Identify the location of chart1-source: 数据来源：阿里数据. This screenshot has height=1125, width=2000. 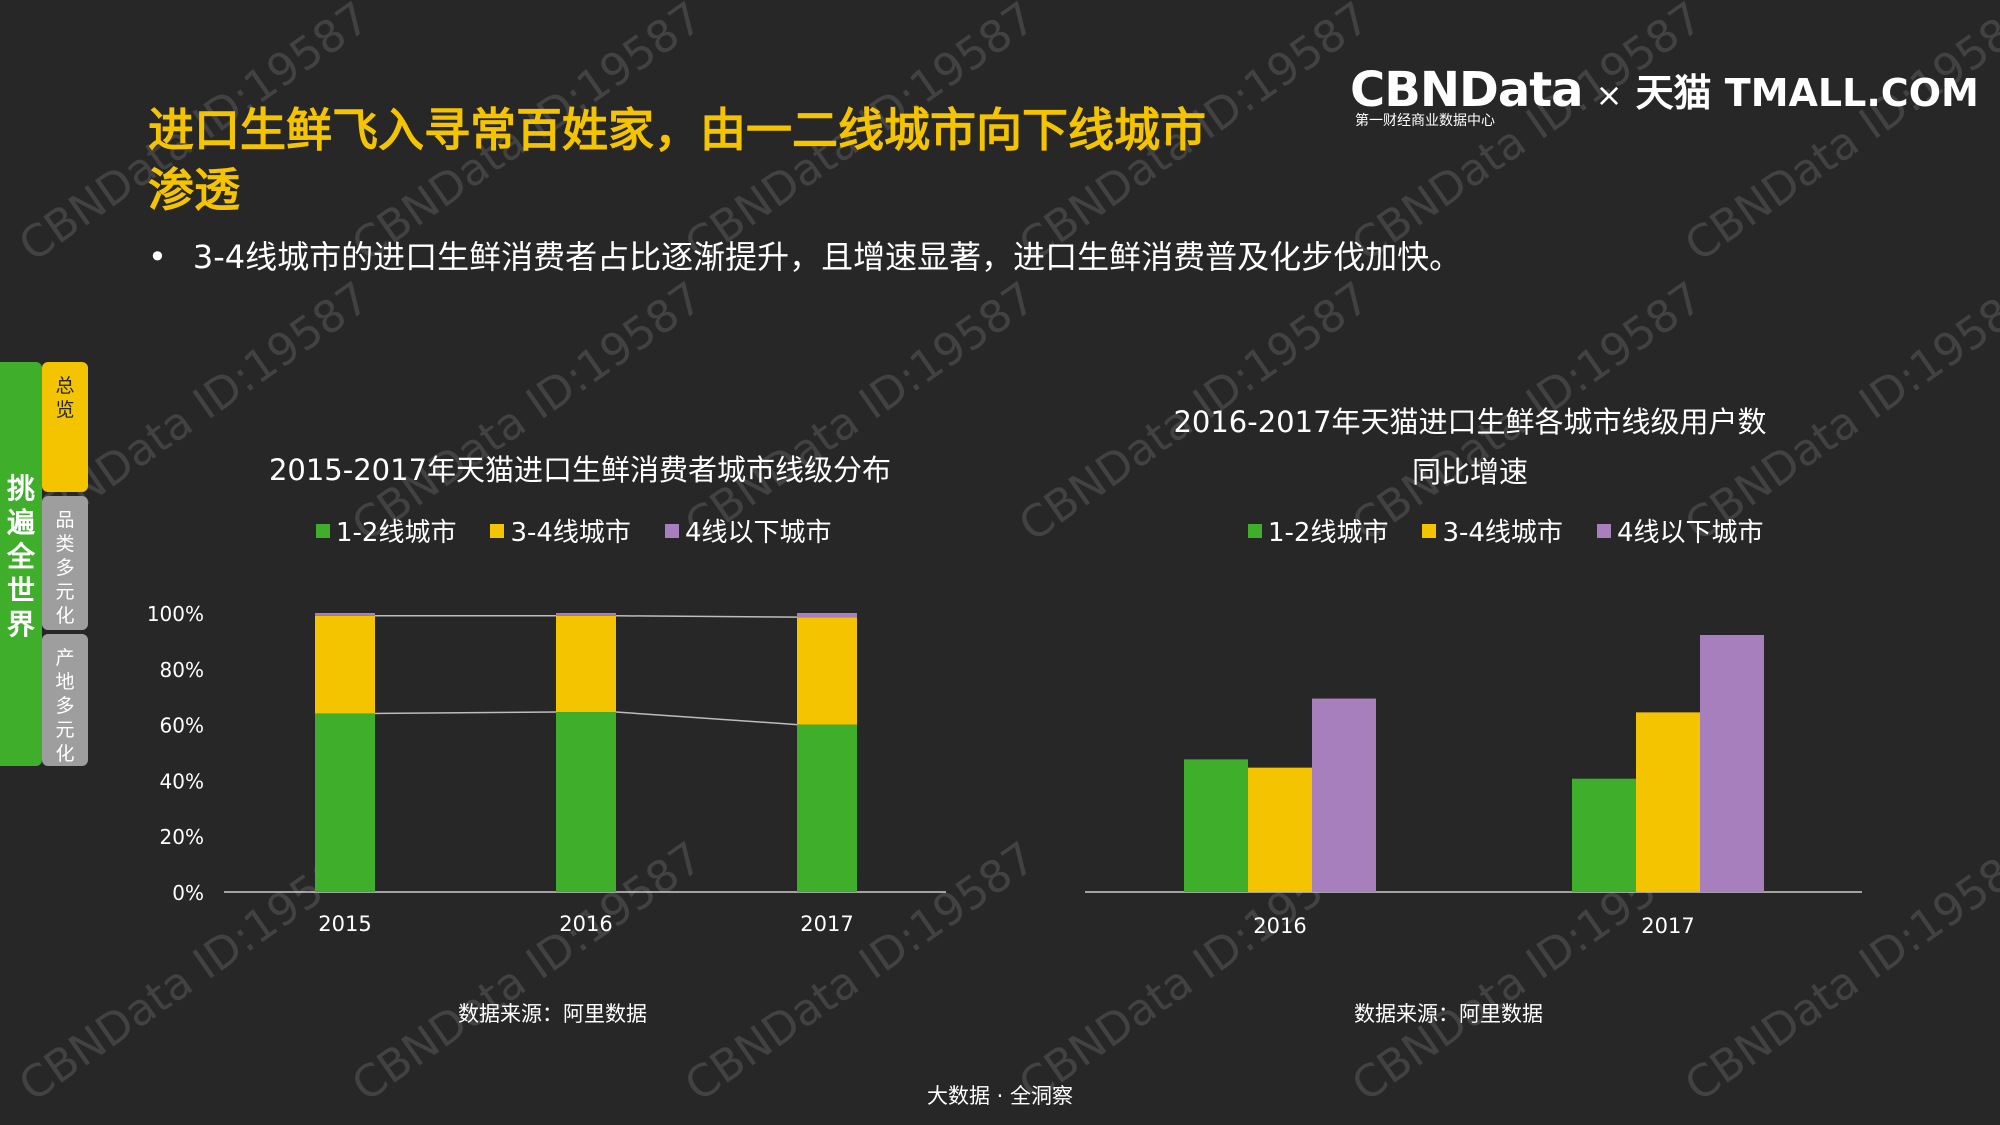
(552, 1014).